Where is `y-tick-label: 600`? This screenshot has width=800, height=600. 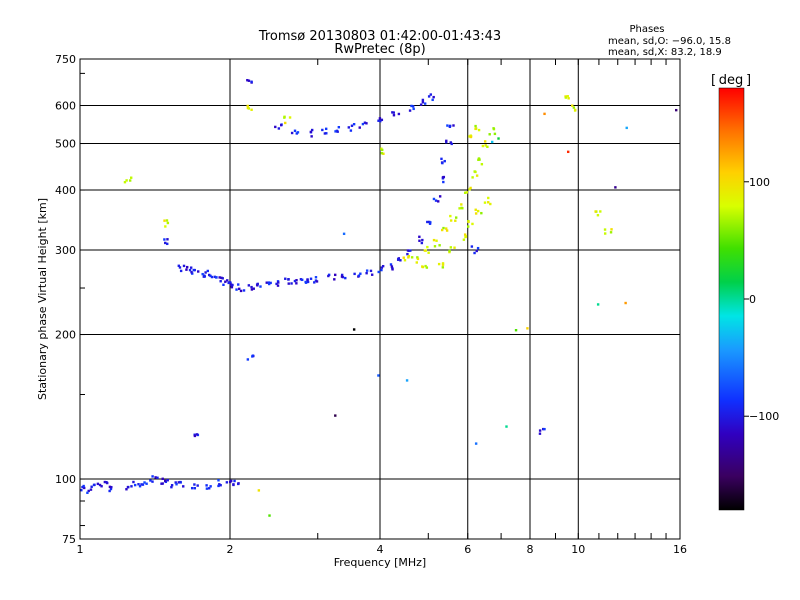
y-tick-label: 600 is located at coordinates (65, 106).